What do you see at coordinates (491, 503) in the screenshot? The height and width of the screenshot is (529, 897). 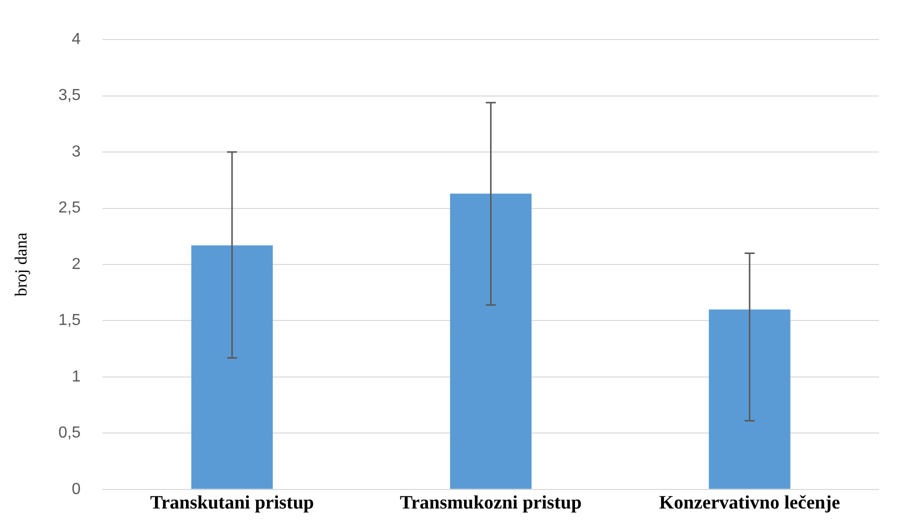 I see `x-tick-label: Transmukozni pristup` at bounding box center [491, 503].